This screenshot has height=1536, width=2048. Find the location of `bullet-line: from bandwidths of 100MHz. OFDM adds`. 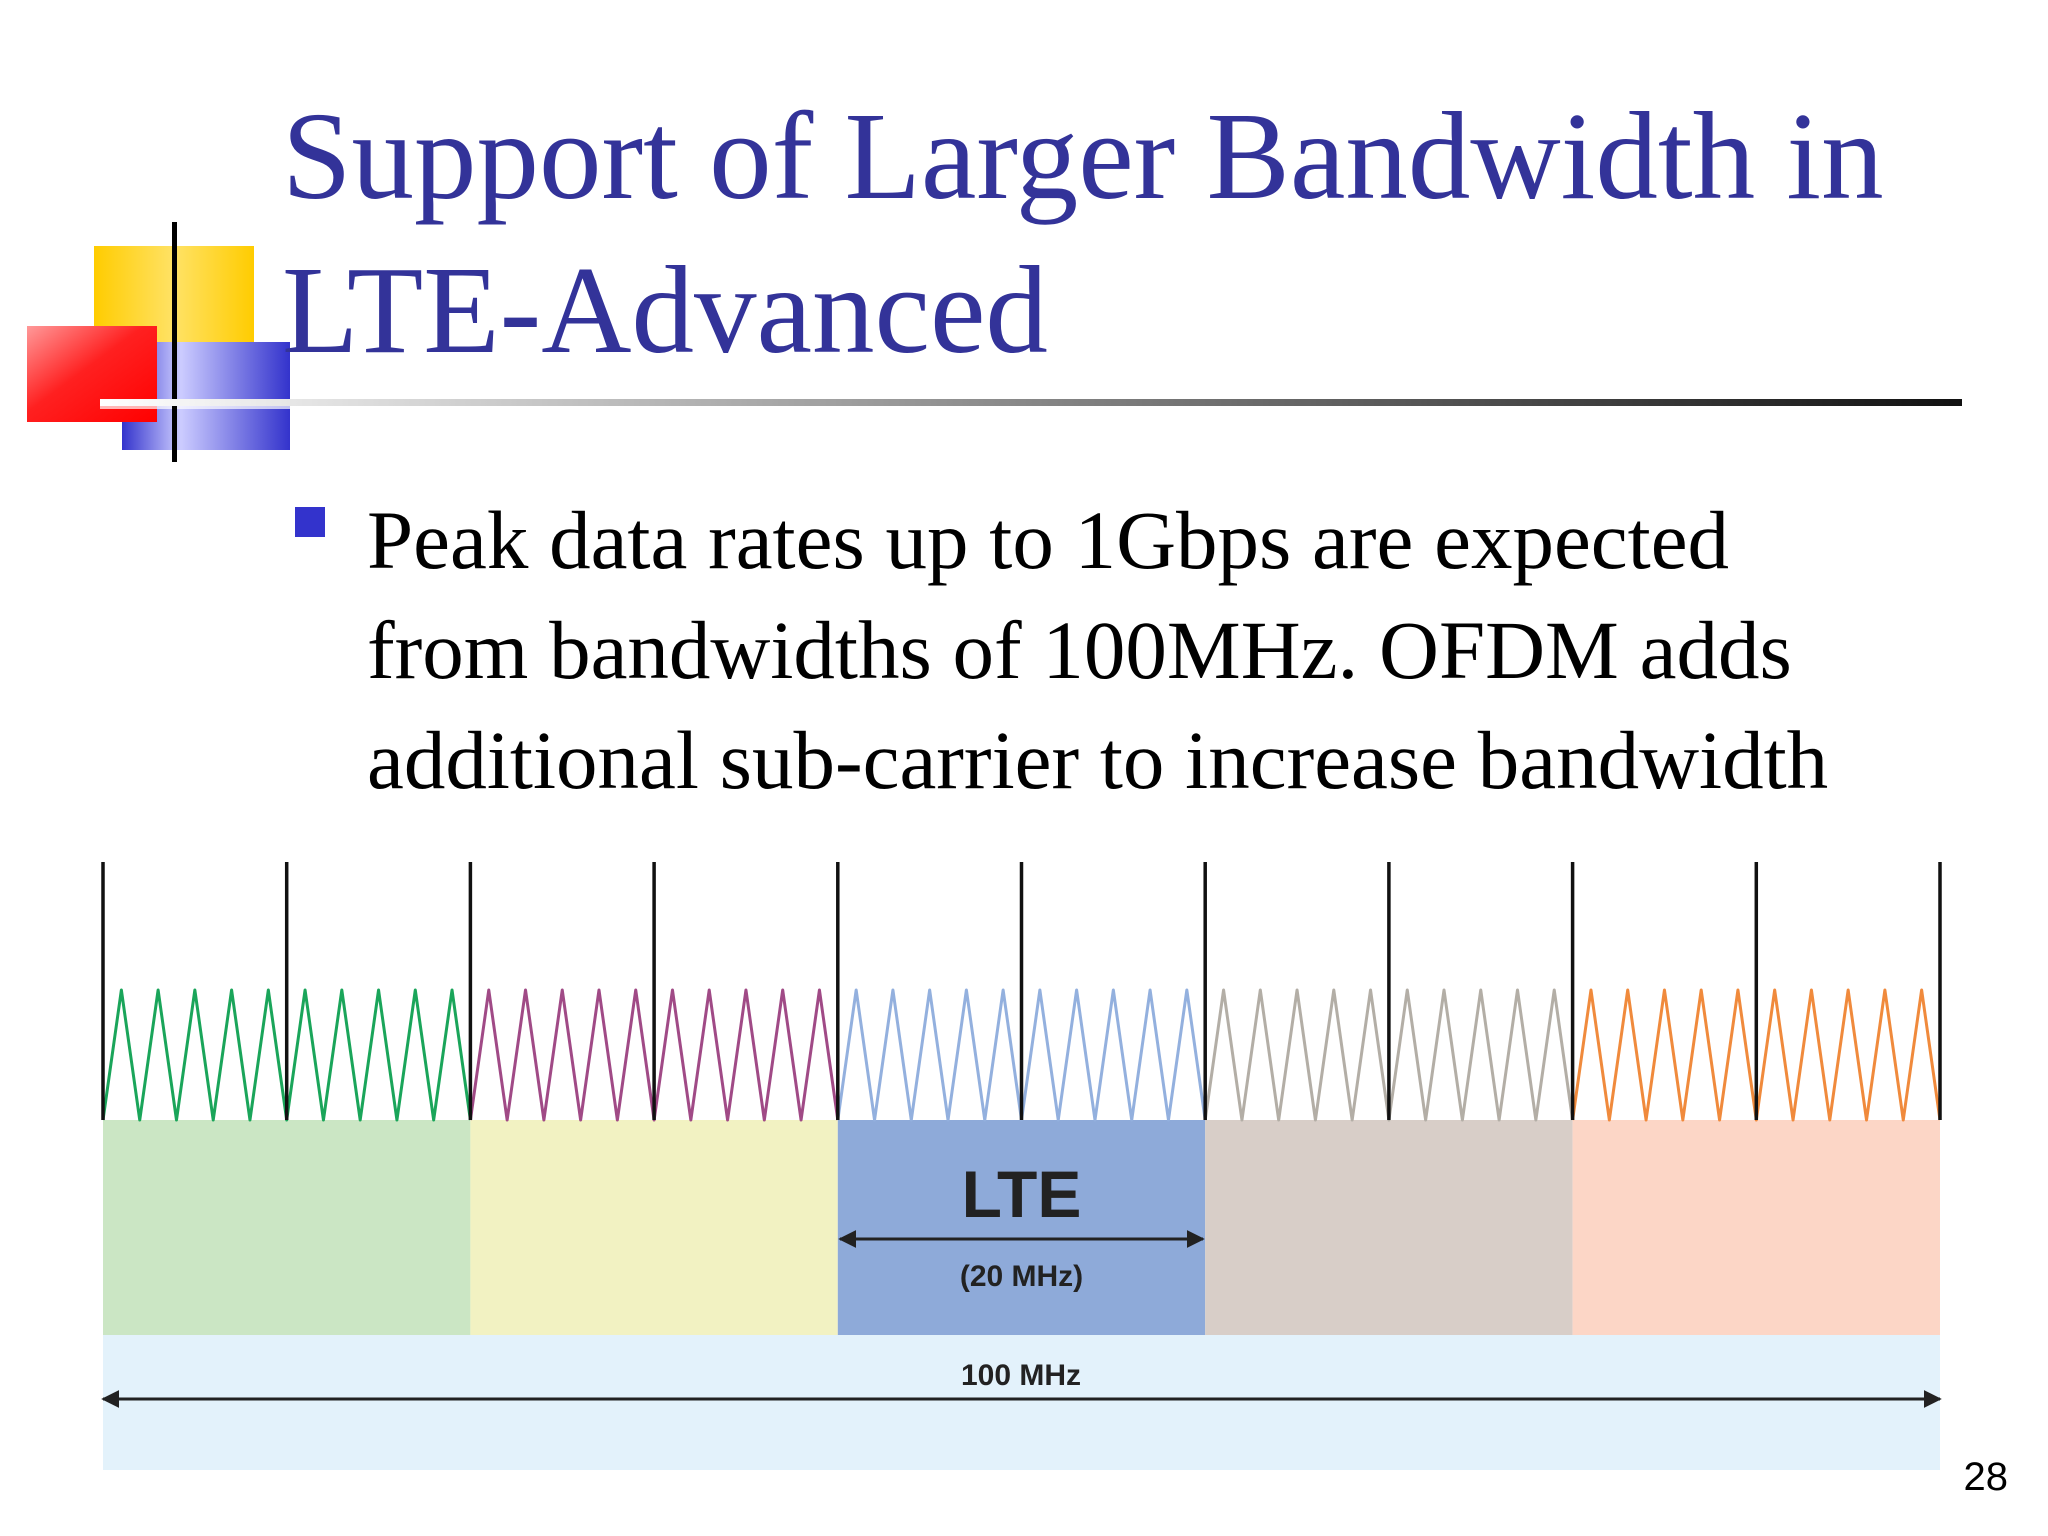

bullet-line: from bandwidths of 100MHz. OFDM adds is located at coordinates (1079, 650).